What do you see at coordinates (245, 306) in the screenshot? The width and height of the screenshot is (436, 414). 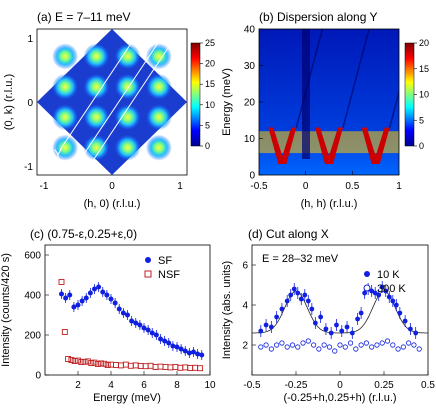 I see `panel-d-ytick-label: 4` at bounding box center [245, 306].